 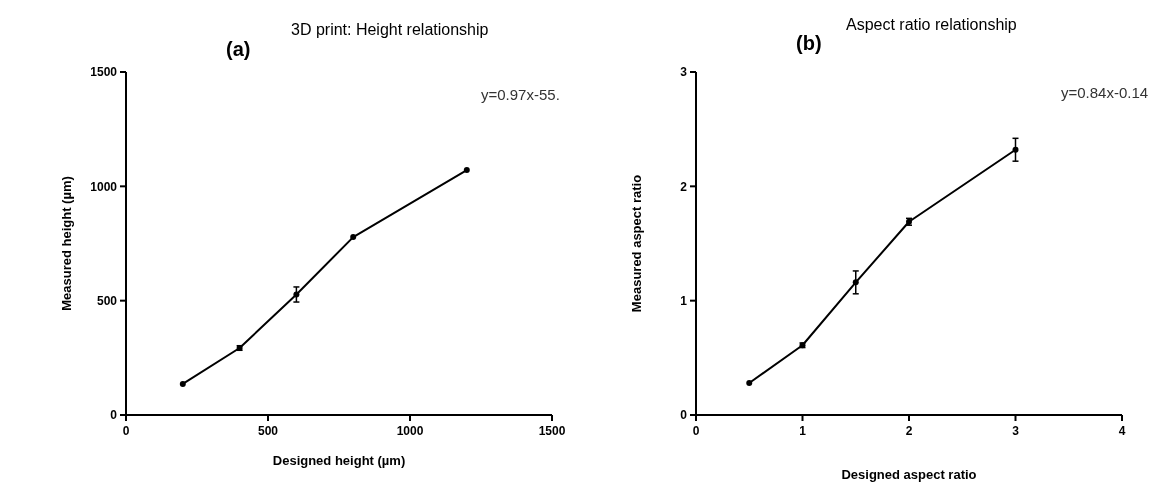 I want to click on y-tick-label: 1, so click(x=684, y=300).